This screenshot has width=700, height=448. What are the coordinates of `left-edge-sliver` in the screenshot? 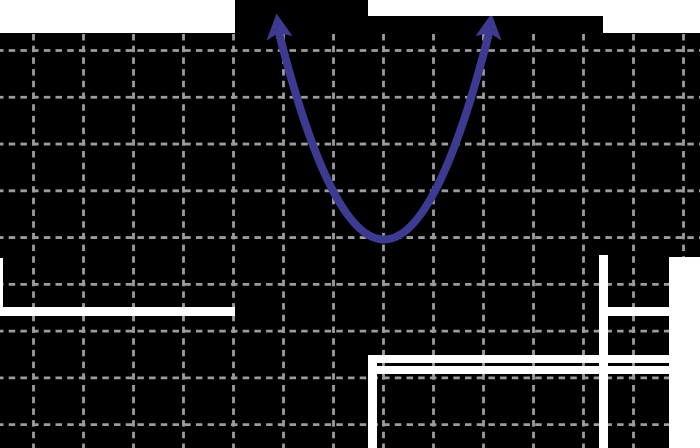 It's located at (1, 283).